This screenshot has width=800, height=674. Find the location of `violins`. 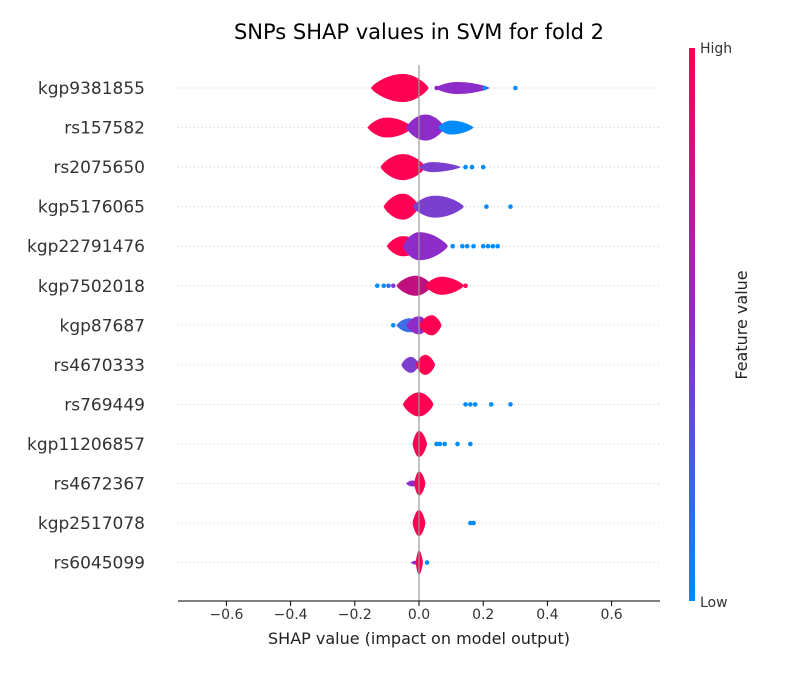

violins is located at coordinates (428, 324).